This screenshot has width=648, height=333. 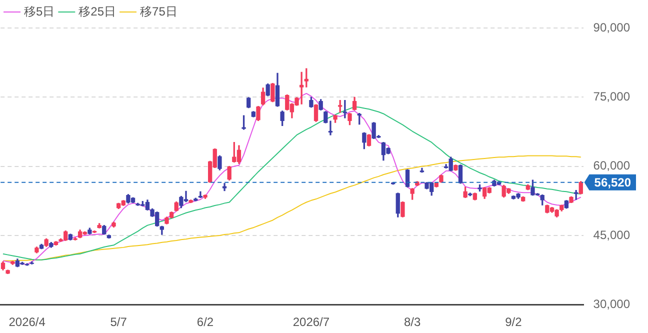 What do you see at coordinates (119, 322) in the screenshot?
I see `x-tick-label: 5/7` at bounding box center [119, 322].